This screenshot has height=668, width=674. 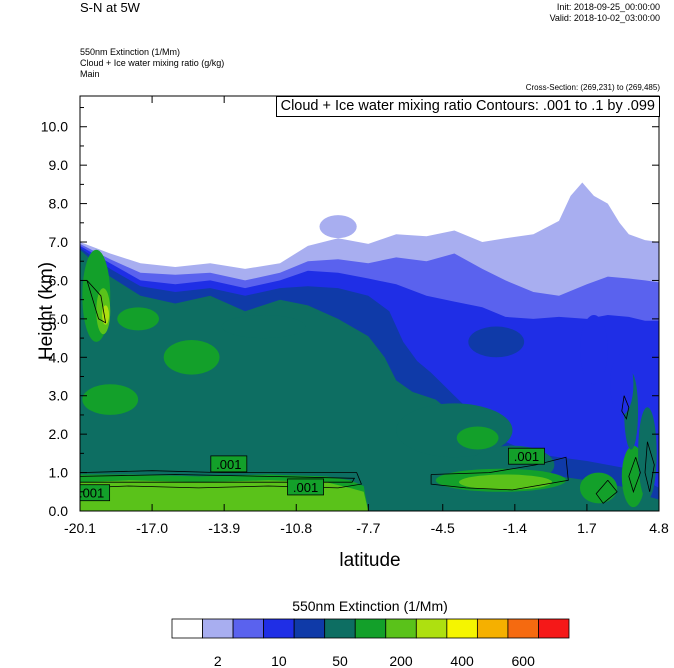 I want to click on chart-title: S-N at 5W, so click(x=110, y=7).